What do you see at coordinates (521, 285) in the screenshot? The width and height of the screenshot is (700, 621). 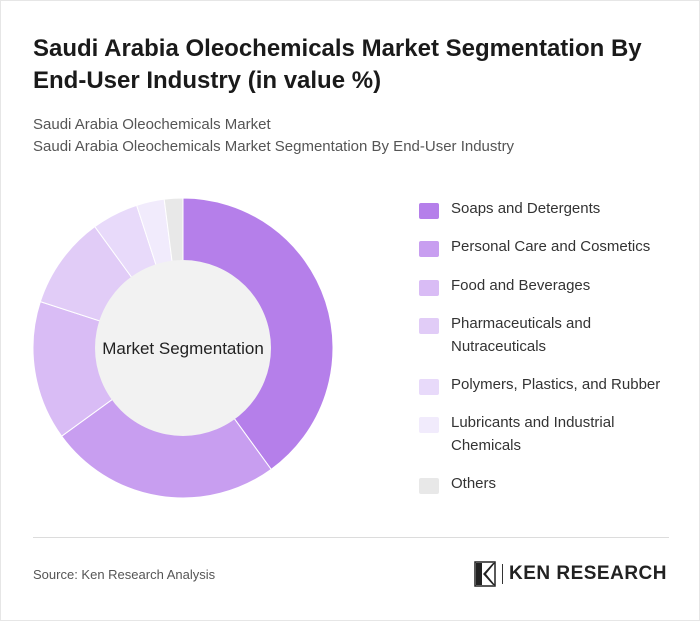 I see `legend-label: Food and Beverages` at bounding box center [521, 285].